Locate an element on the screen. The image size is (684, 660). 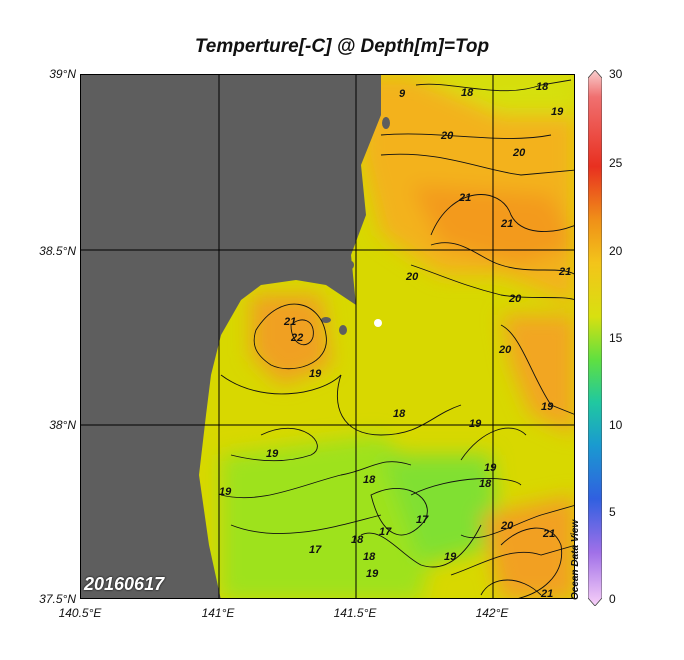
date-label: 20160617 is located at coordinates (124, 584).